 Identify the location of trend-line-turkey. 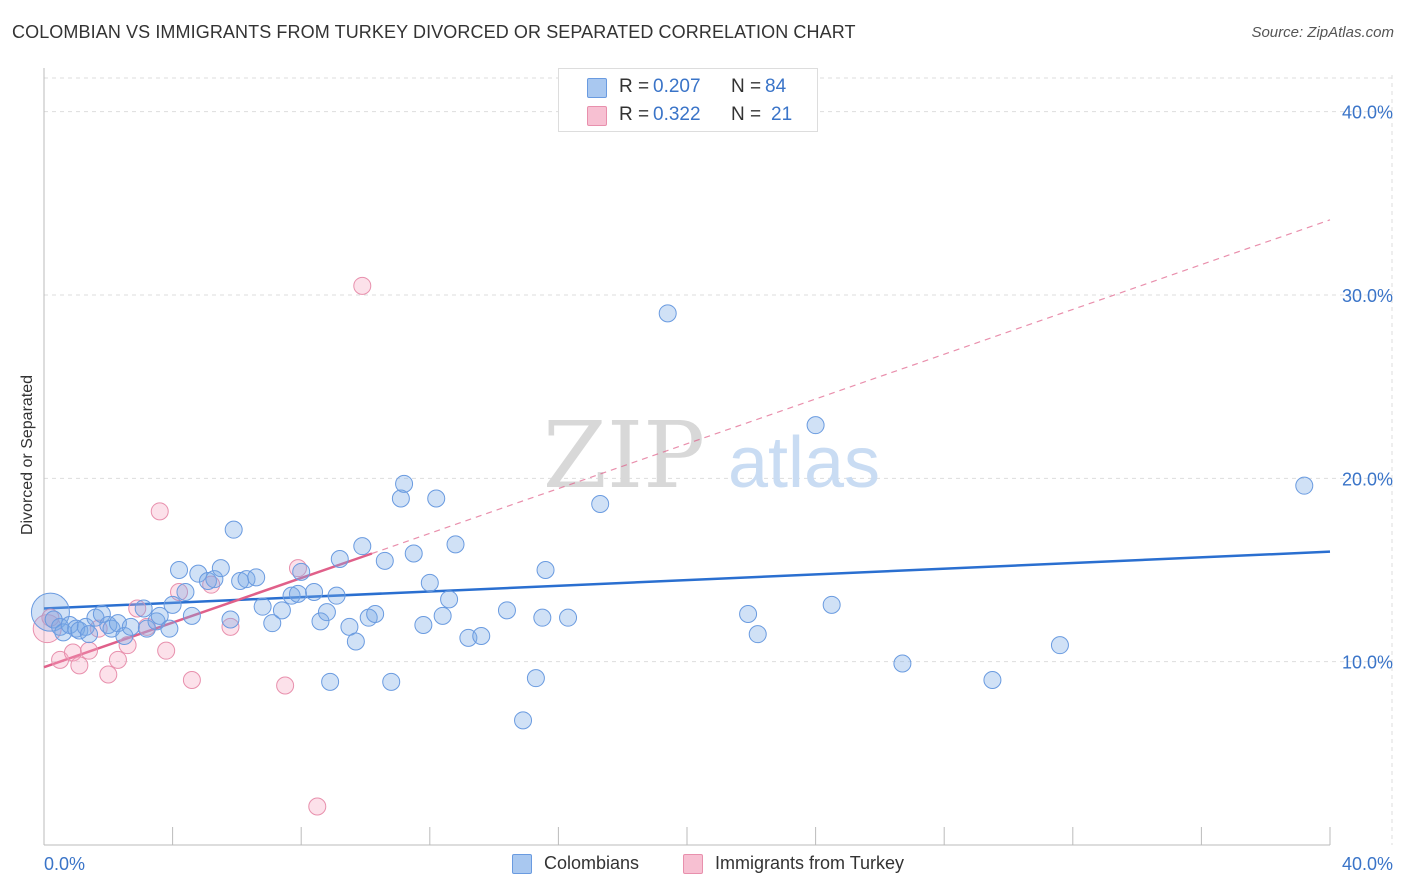
(208, 610).